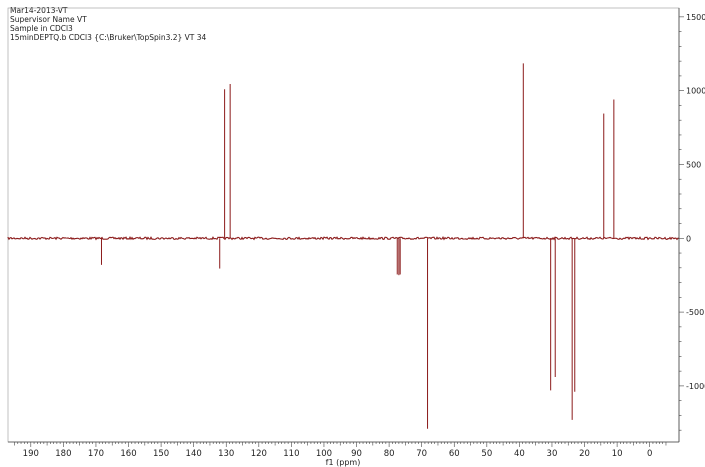 The width and height of the screenshot is (705, 467). What do you see at coordinates (688, 238) in the screenshot?
I see `y-tick-label: 0` at bounding box center [688, 238].